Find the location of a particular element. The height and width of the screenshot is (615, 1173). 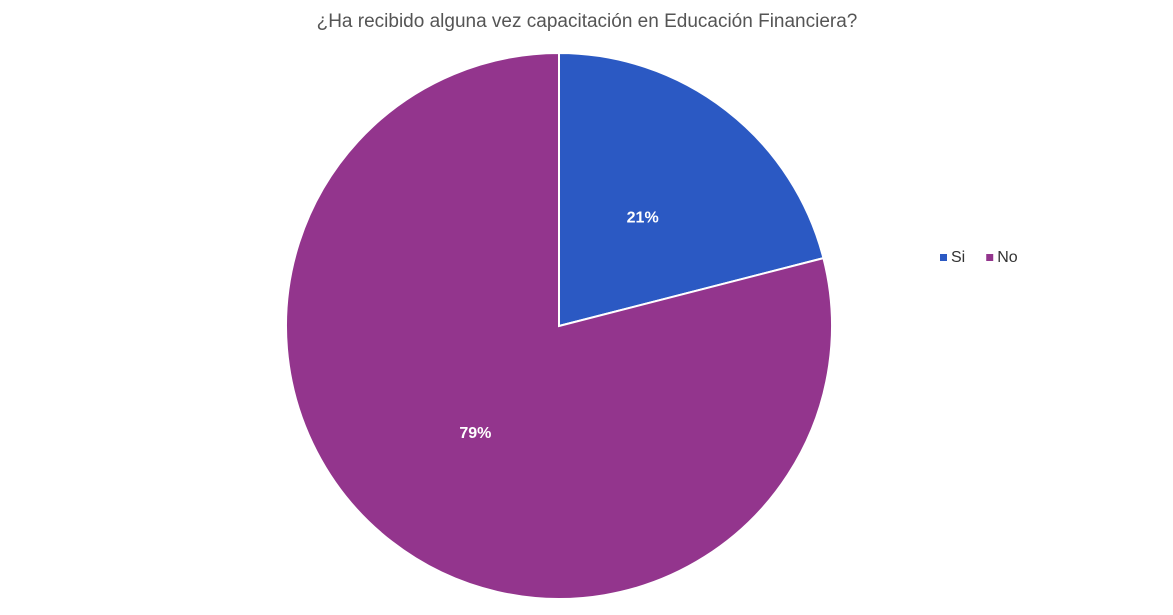

legend-label: No is located at coordinates (1007, 257).